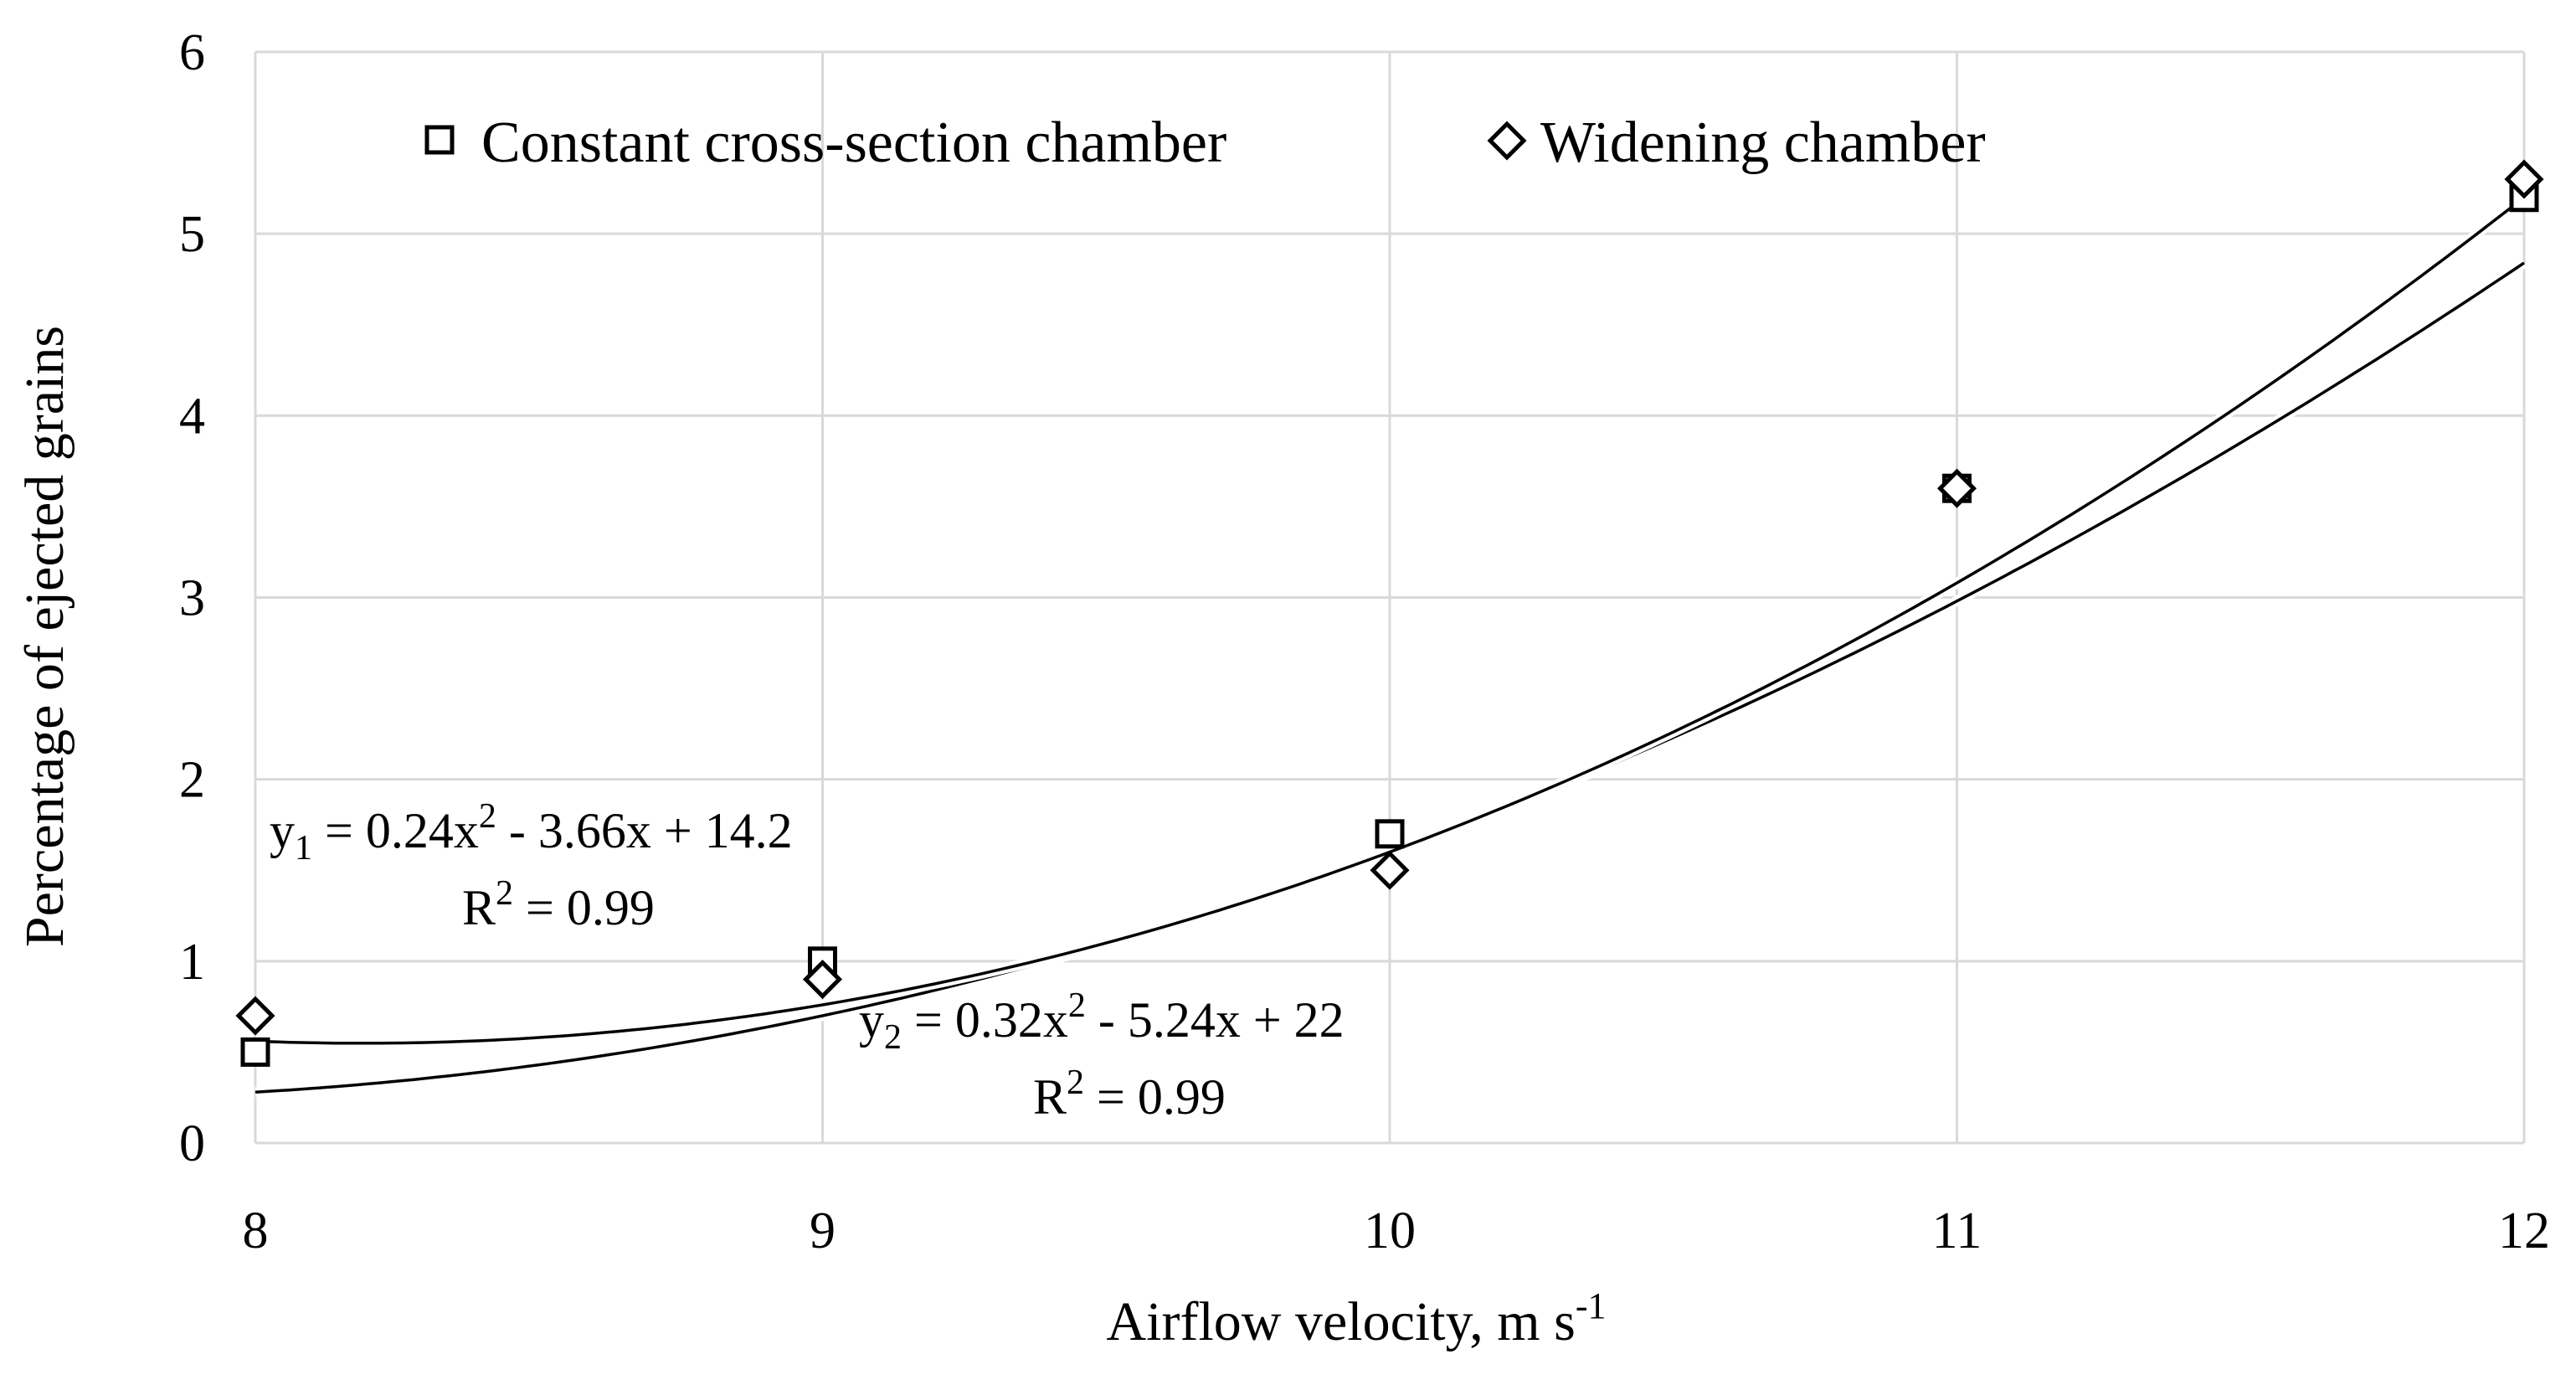 This screenshot has height=1380, width=2576. Describe the element at coordinates (1957, 1230) in the screenshot. I see `x-tick-label: 11` at that location.